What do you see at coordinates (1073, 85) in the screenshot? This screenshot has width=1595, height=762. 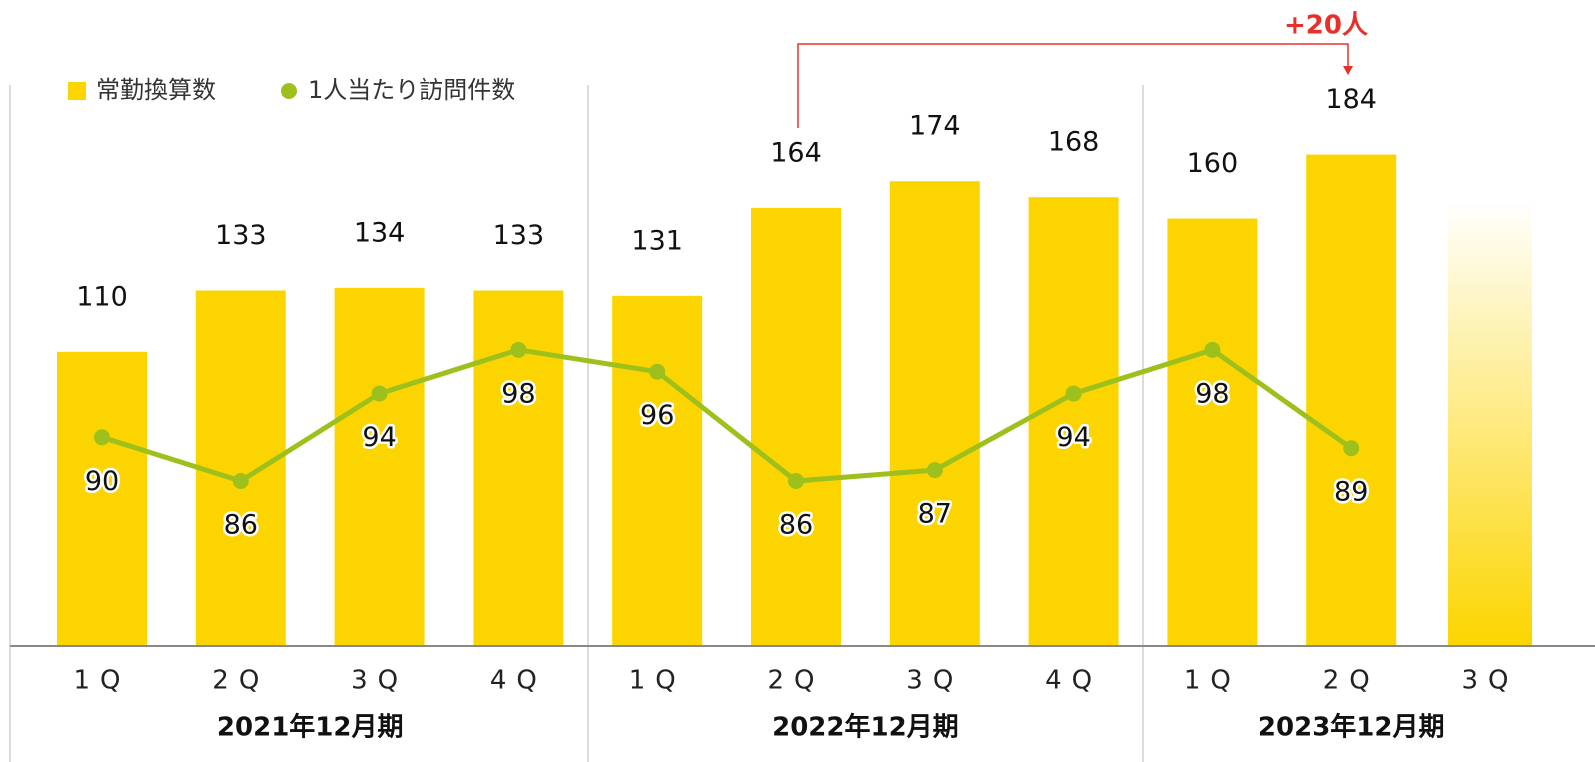 I see `annotation-bracket` at bounding box center [1073, 85].